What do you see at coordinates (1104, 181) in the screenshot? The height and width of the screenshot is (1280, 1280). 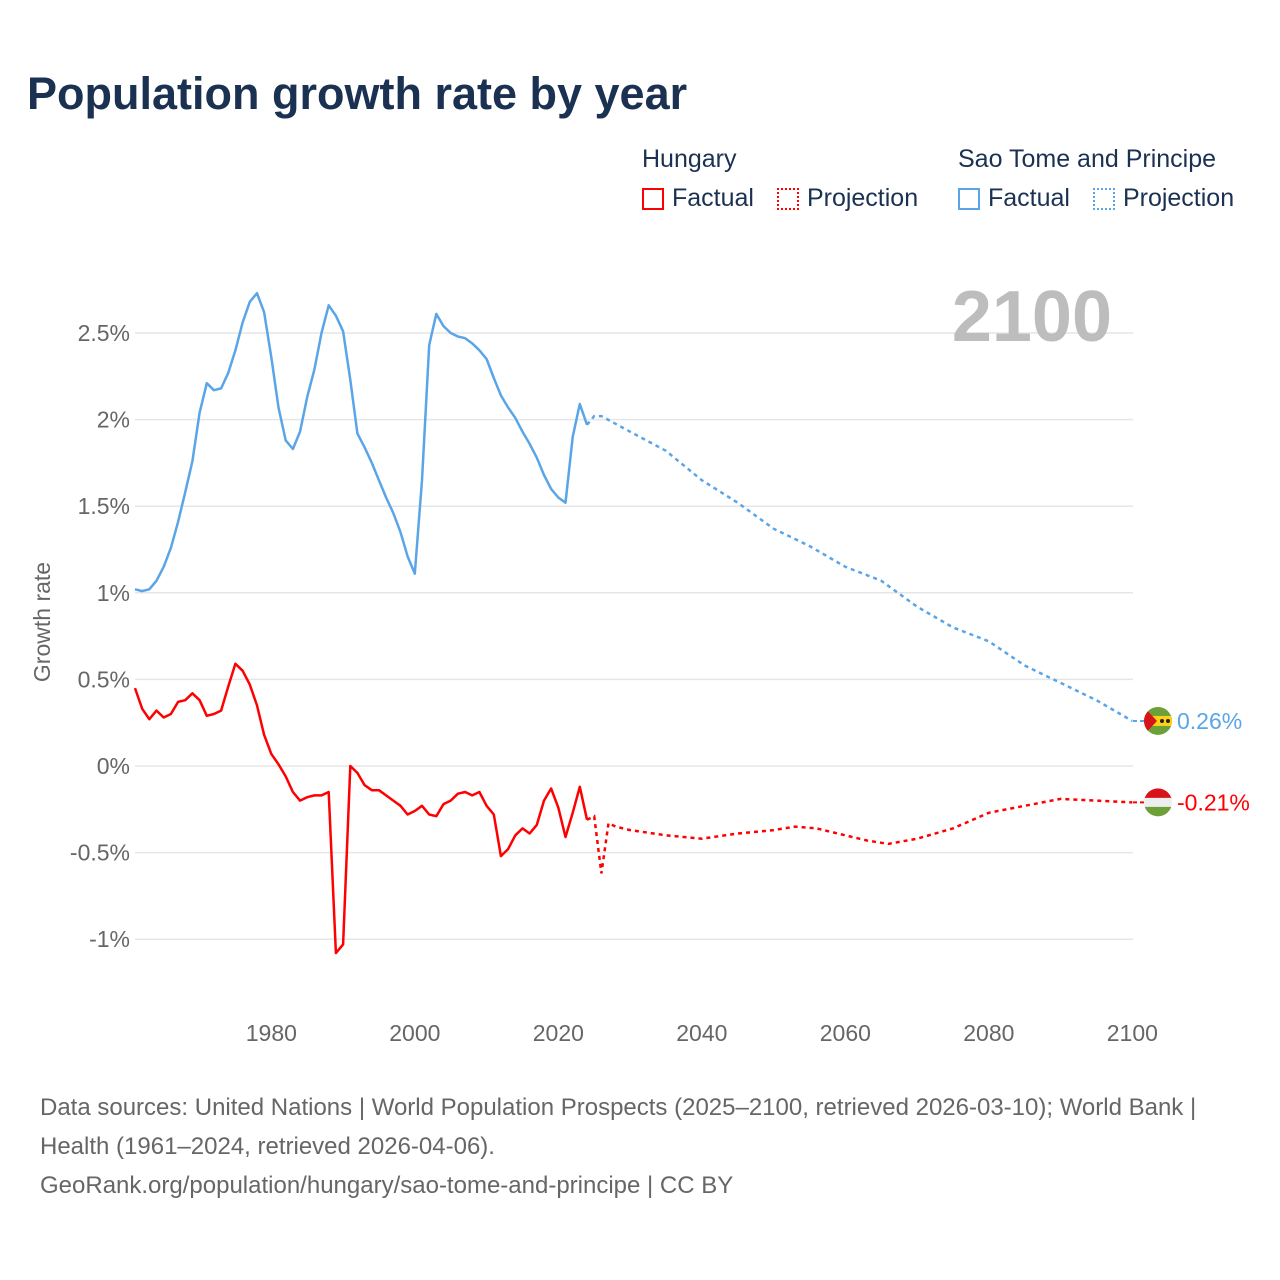 I see `legend-sao-tome: Sao Tome and Principe Factual Projection` at bounding box center [1104, 181].